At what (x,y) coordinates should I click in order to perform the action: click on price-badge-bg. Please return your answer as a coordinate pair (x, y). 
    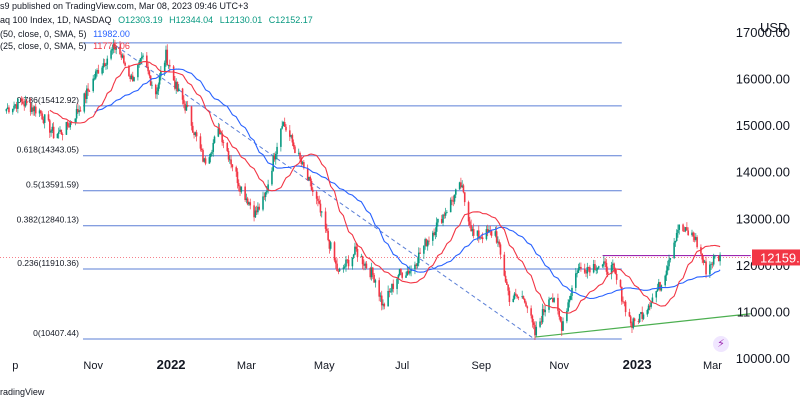
    Looking at the image, I should click on (776, 257).